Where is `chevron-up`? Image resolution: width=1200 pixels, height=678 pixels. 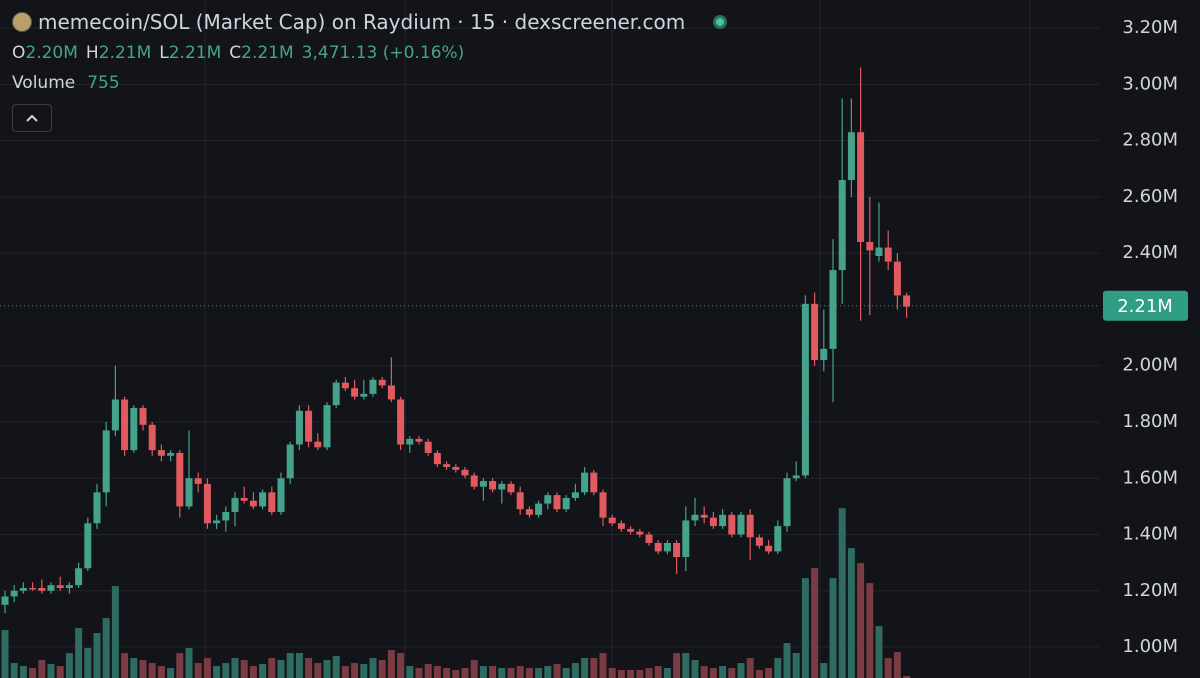
chevron-up is located at coordinates (32, 118).